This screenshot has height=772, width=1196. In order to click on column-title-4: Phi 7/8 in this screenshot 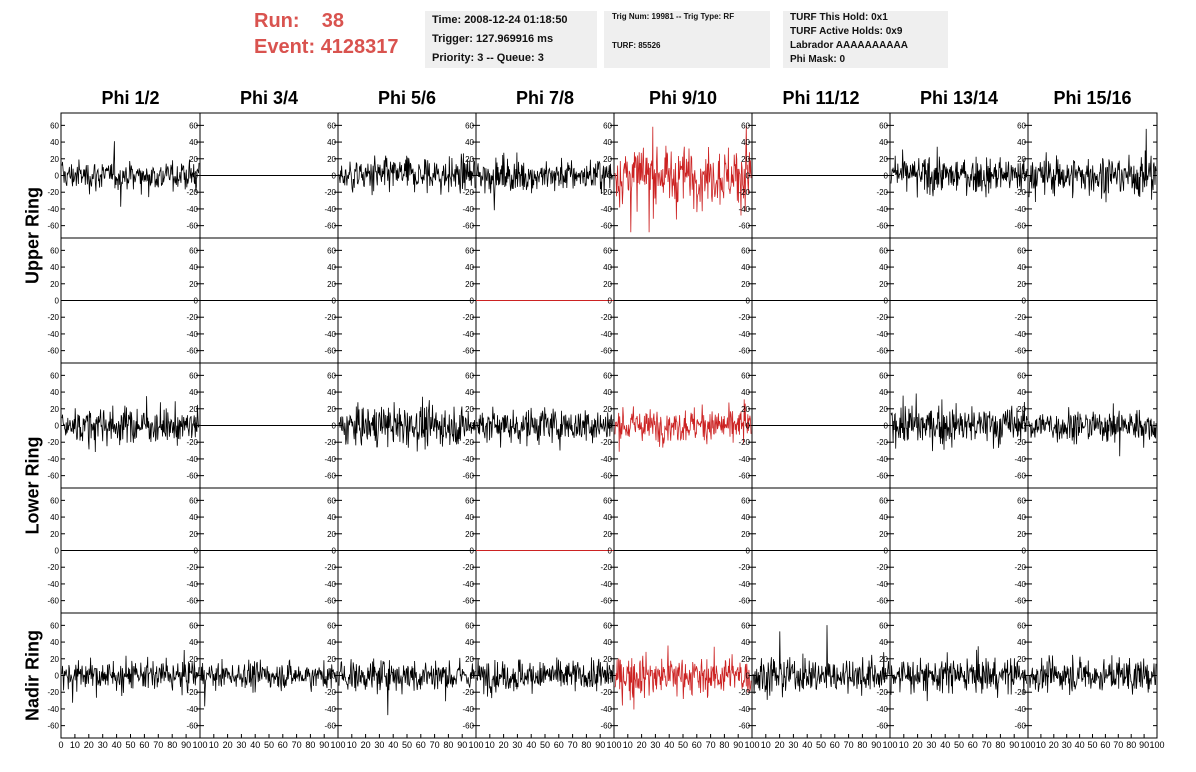, I will do `click(545, 98)`.